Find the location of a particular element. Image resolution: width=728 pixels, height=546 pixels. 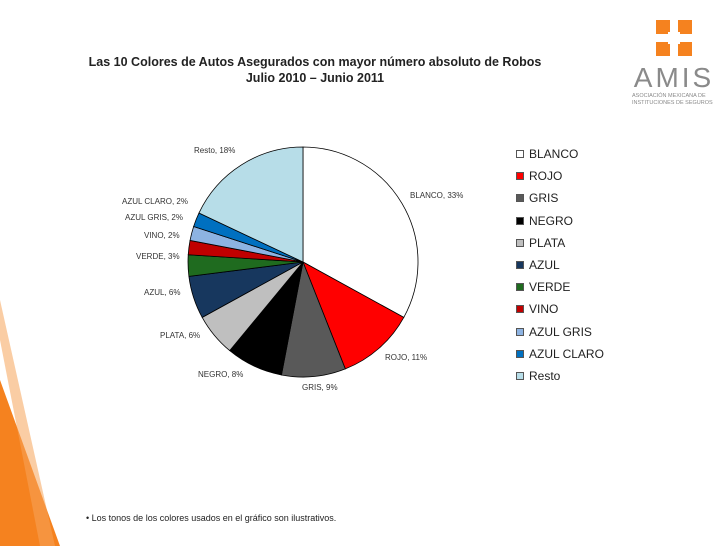

pie-slice-resto is located at coordinates (251, 204).